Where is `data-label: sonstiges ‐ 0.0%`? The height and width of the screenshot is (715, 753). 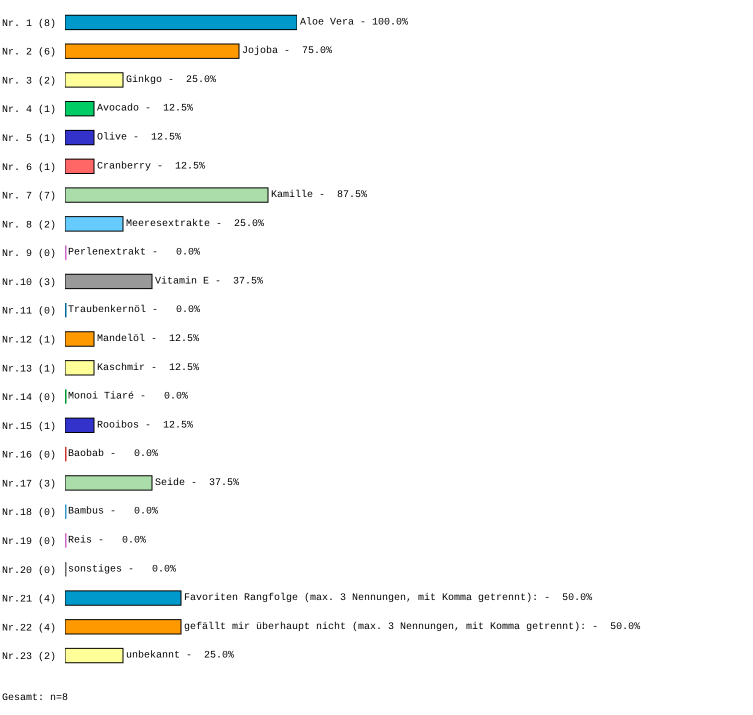 data-label: sonstiges ‐ 0.0% is located at coordinates (122, 569).